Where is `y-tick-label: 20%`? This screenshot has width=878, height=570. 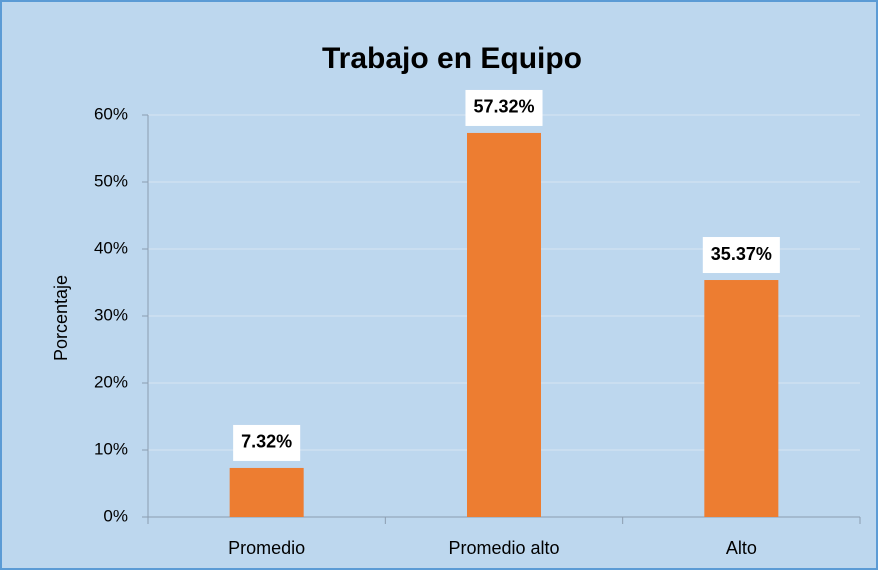
y-tick-label: 20% is located at coordinates (111, 381).